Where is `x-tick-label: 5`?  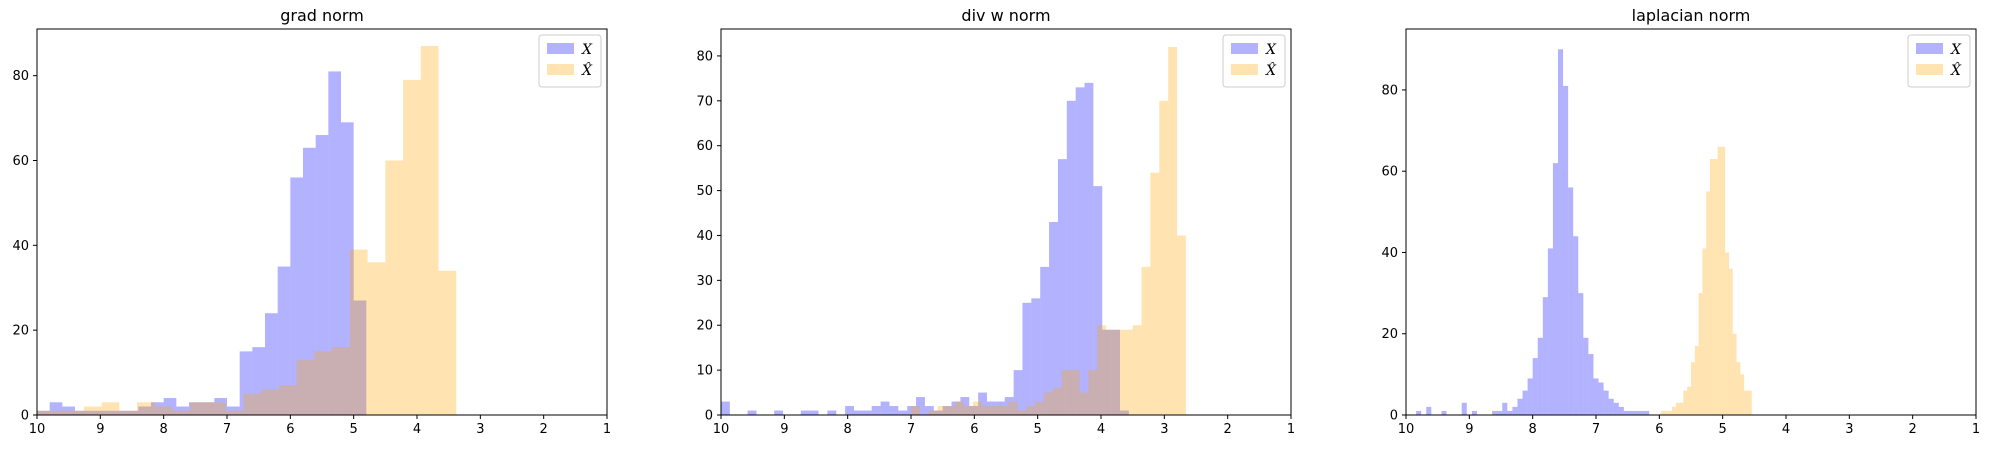 x-tick-label: 5 is located at coordinates (354, 429).